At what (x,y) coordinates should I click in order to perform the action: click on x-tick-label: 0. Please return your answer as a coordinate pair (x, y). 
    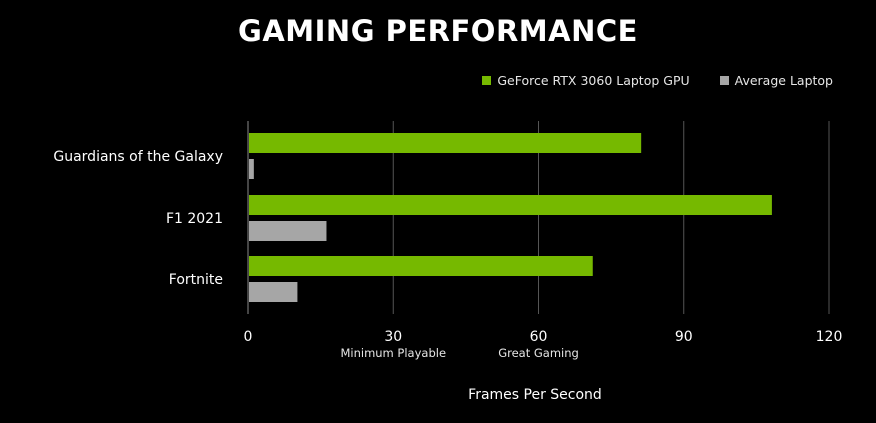
    Looking at the image, I should click on (248, 337).